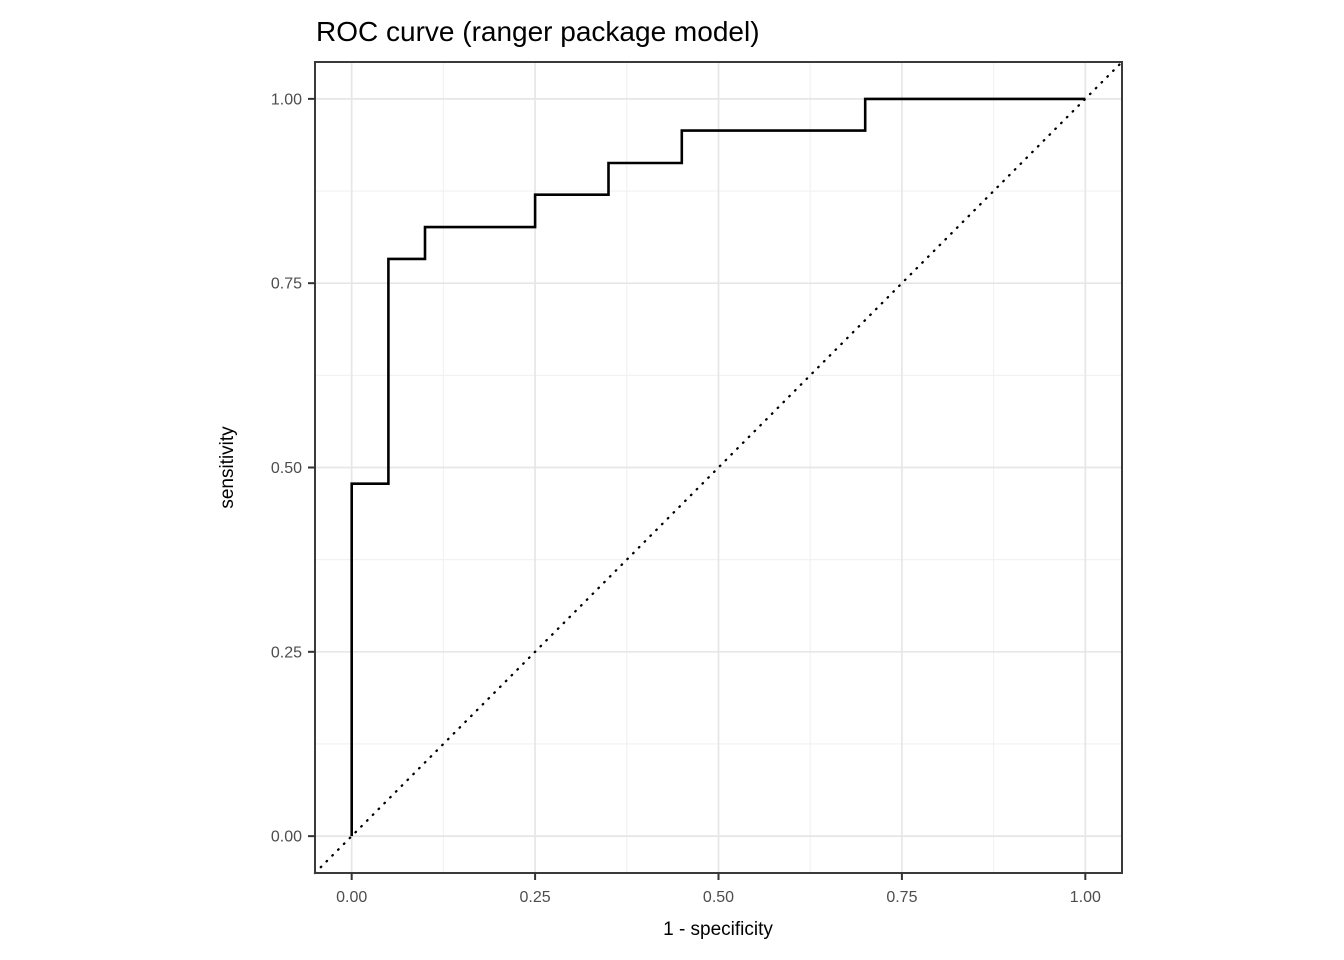 This screenshot has height=960, width=1344. I want to click on x-axis-tick-label: 0.25, so click(535, 897).